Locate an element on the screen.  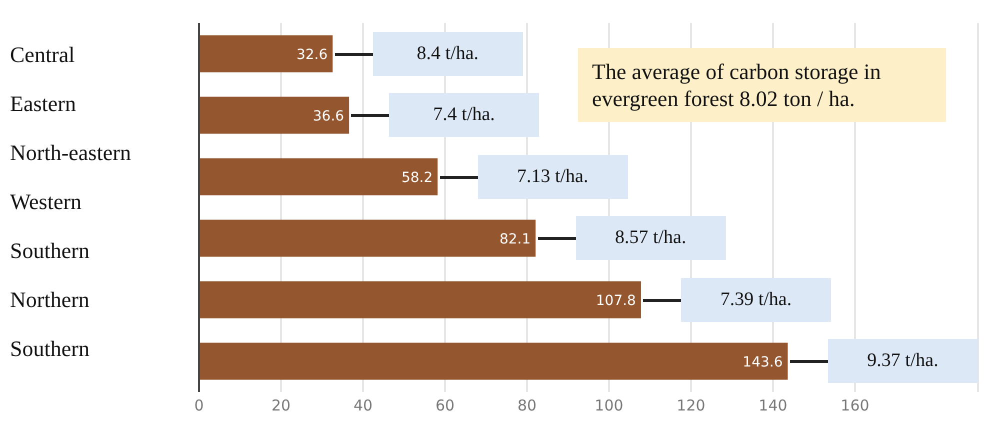
note-box: The average of carbon storage in evergreen forest 8.02 ton / ha. is located at coordinates (762, 85).